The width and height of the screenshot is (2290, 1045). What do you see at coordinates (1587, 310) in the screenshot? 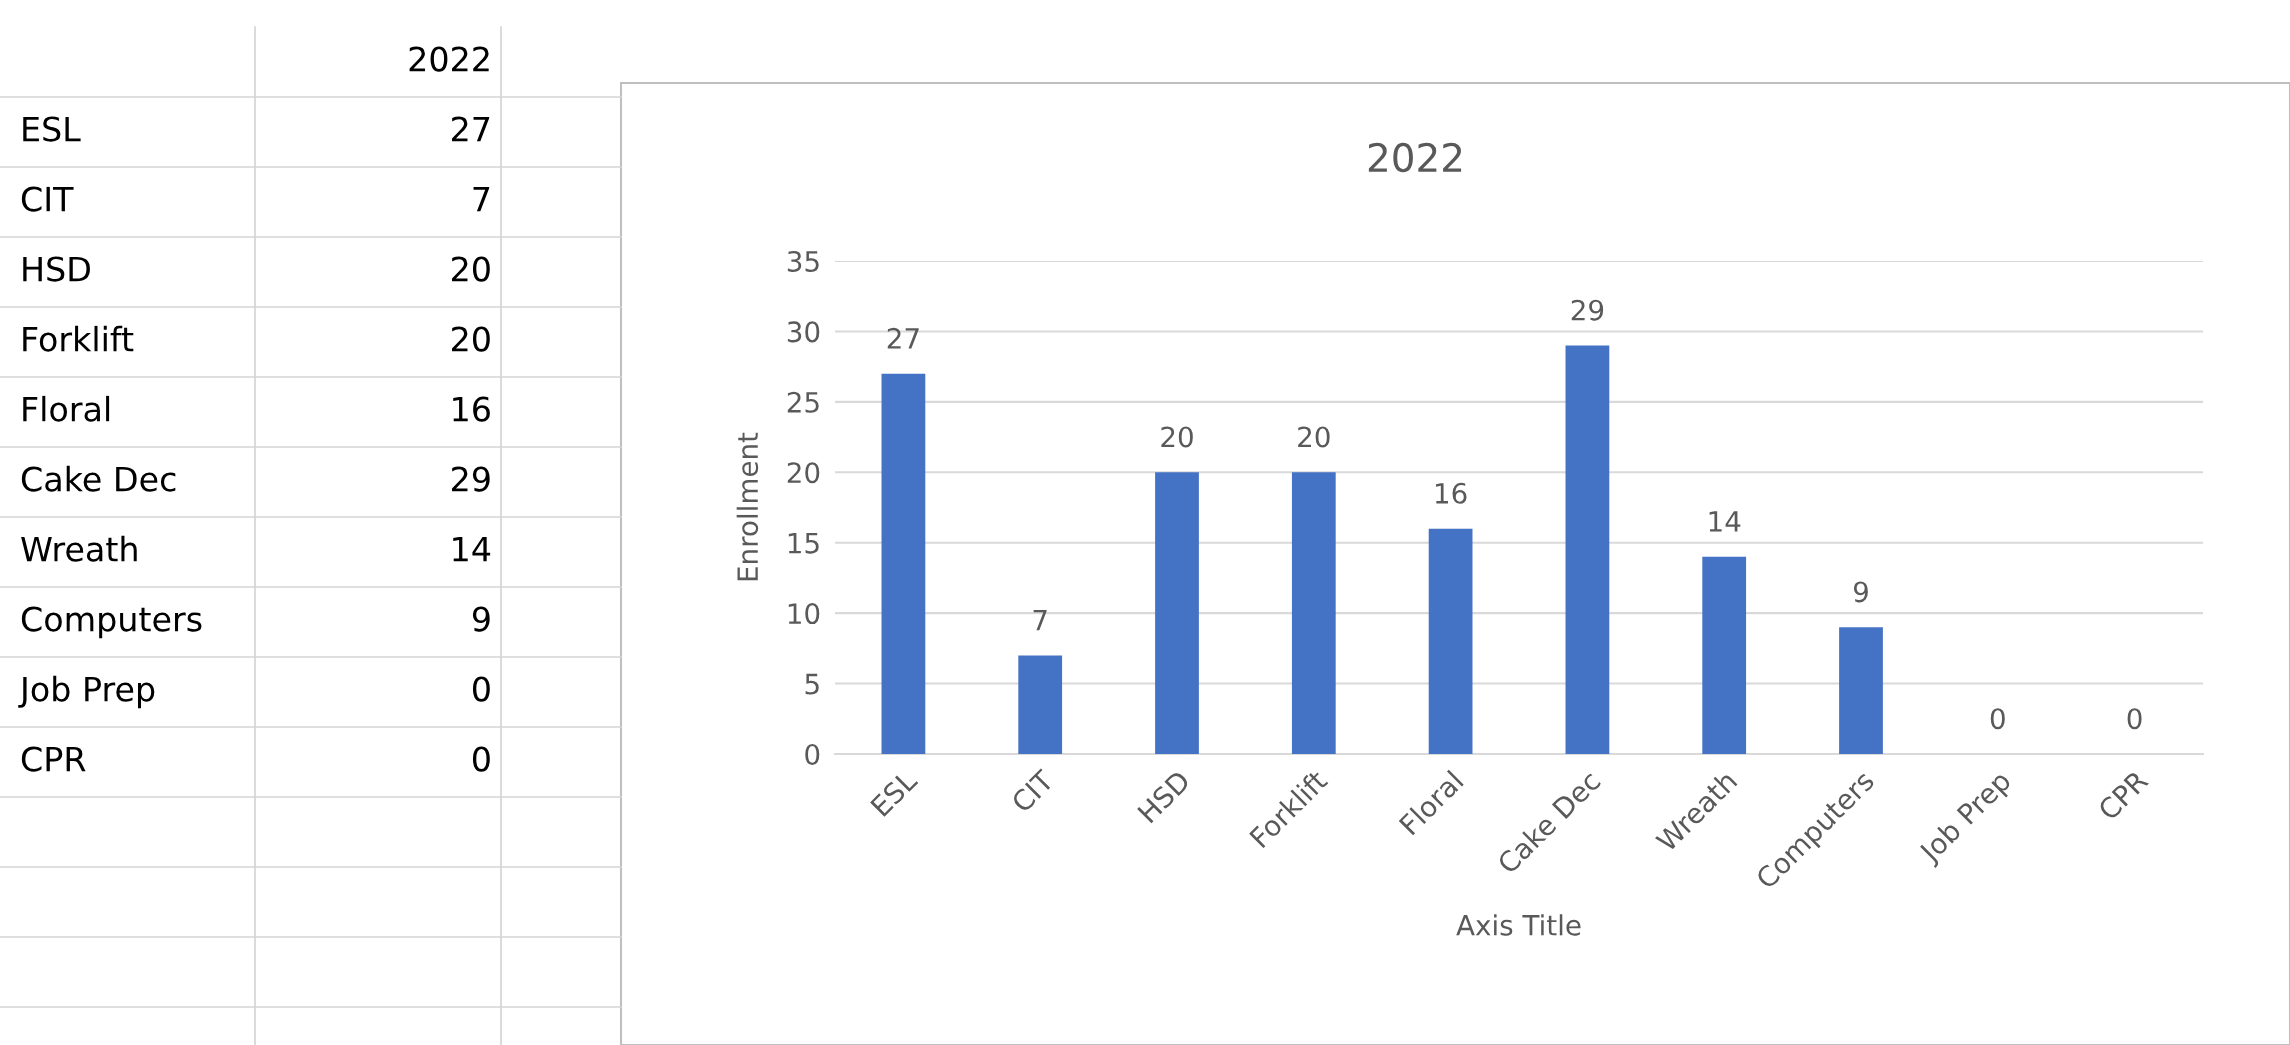
I see `data-label: 29` at bounding box center [1587, 310].